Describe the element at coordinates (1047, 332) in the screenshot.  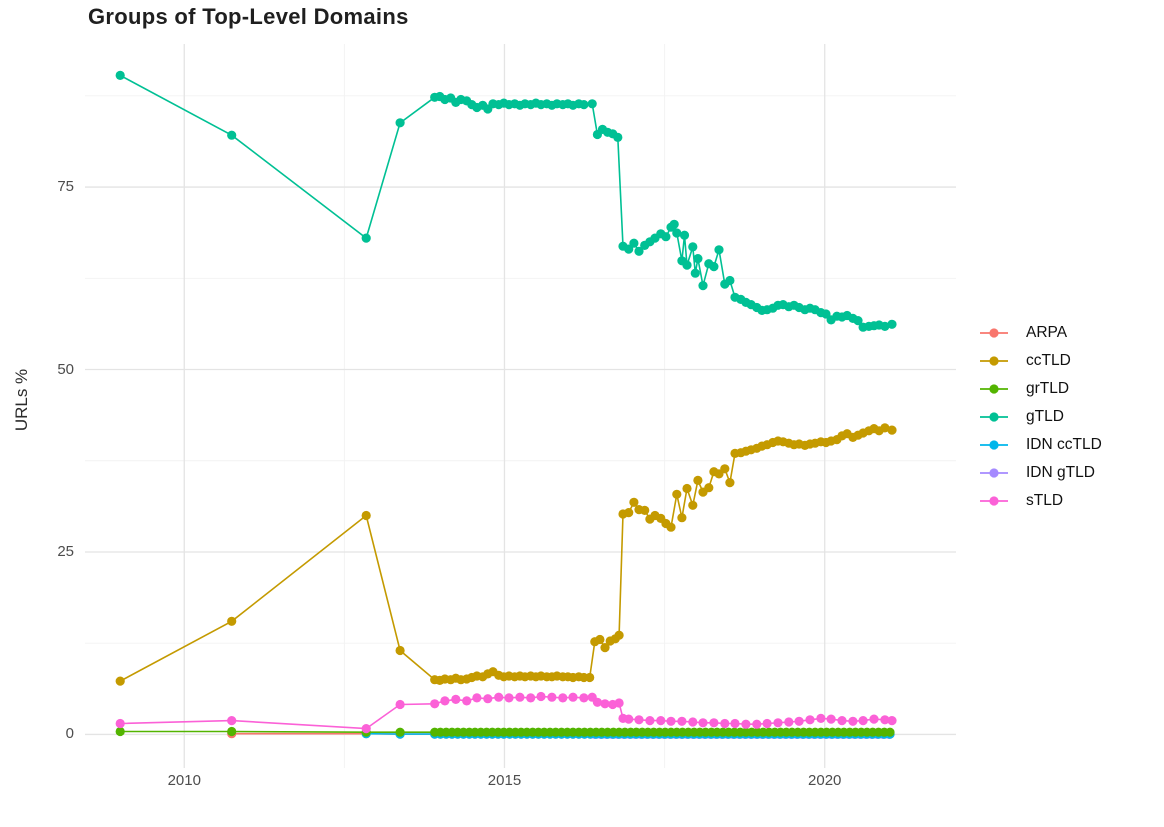
I see `legend-label: ARPA` at that location.